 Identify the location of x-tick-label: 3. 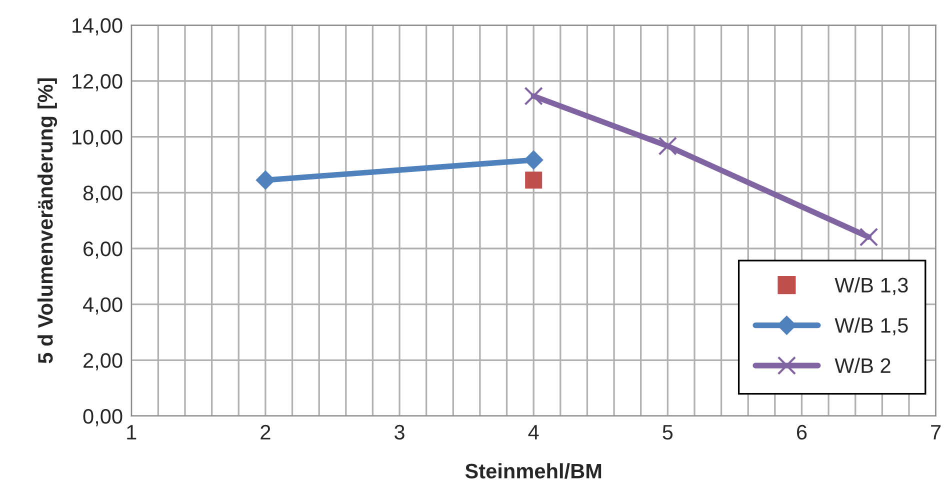
(399, 432).